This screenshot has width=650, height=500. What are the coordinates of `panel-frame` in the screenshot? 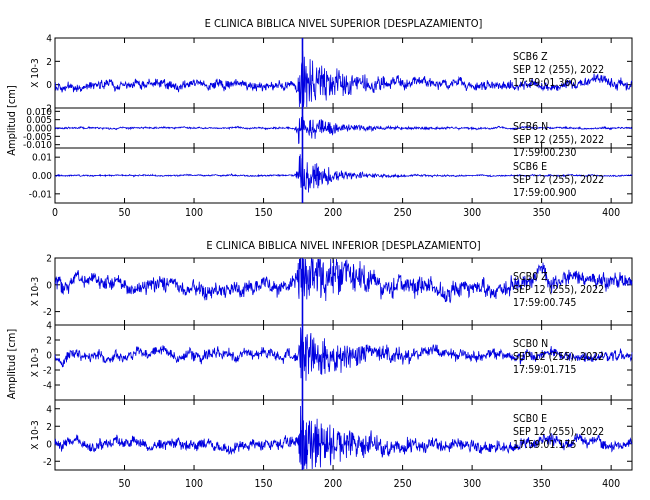 It's located at (343, 435).